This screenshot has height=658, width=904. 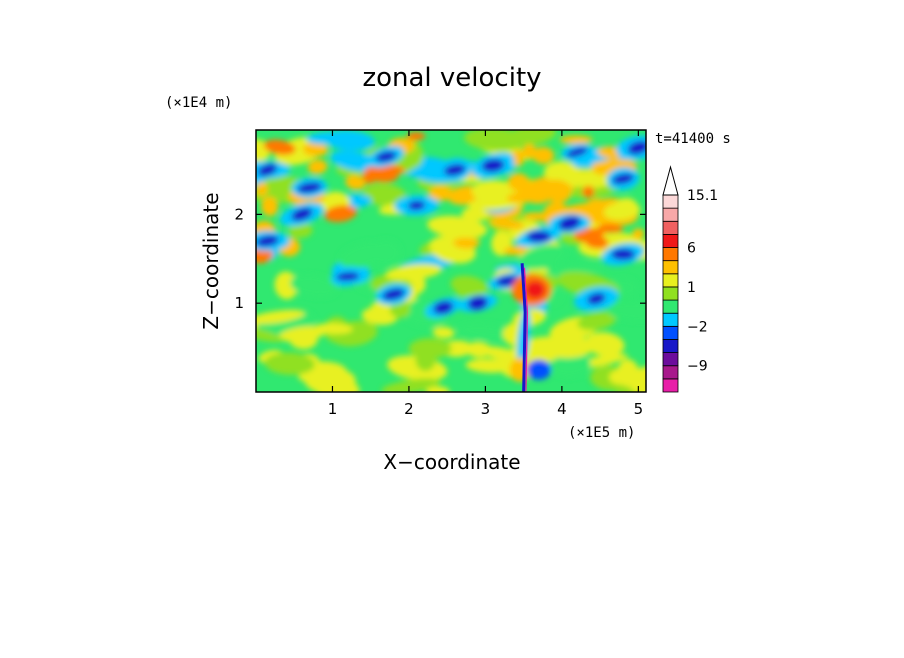 What do you see at coordinates (693, 139) in the screenshot?
I see `time-annotation: t=41400 s` at bounding box center [693, 139].